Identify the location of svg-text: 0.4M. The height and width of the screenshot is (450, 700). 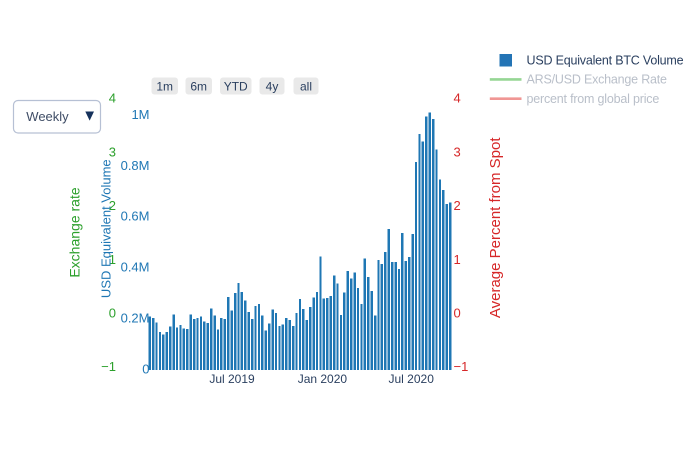
(135, 267).